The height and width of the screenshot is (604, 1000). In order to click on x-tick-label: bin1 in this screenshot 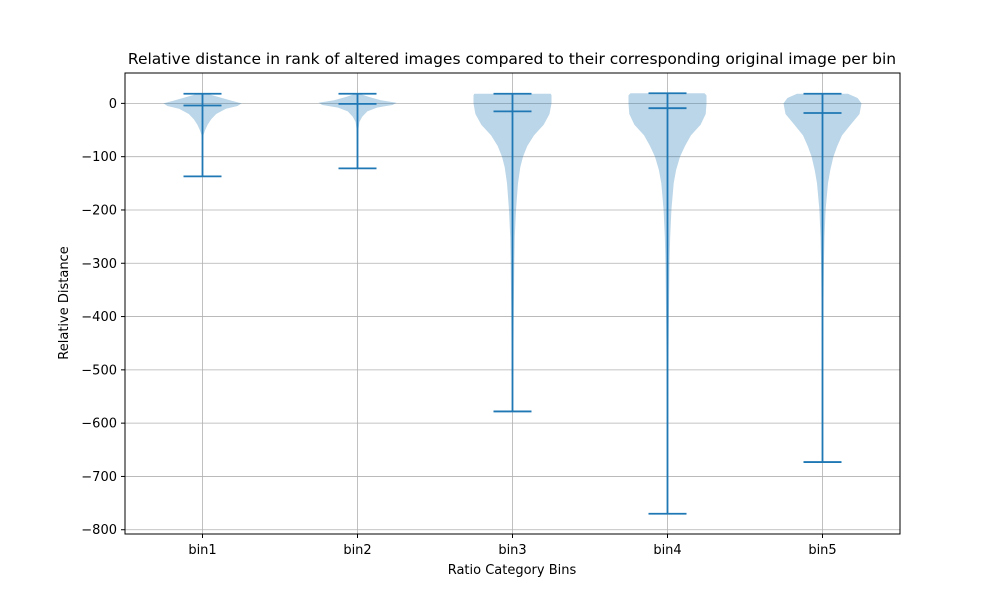, I will do `click(202, 550)`.